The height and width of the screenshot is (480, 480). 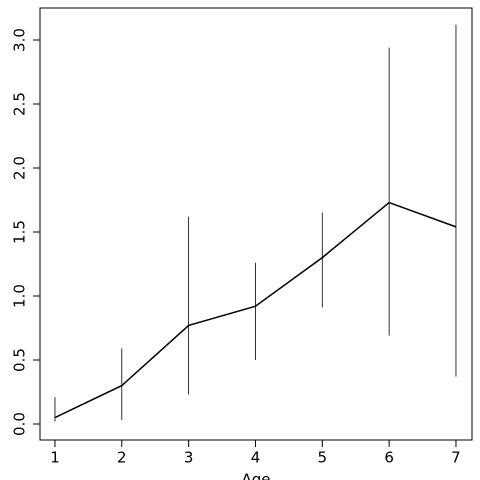 What do you see at coordinates (20, 232) in the screenshot?
I see `y-tick-label: 1.5` at bounding box center [20, 232].